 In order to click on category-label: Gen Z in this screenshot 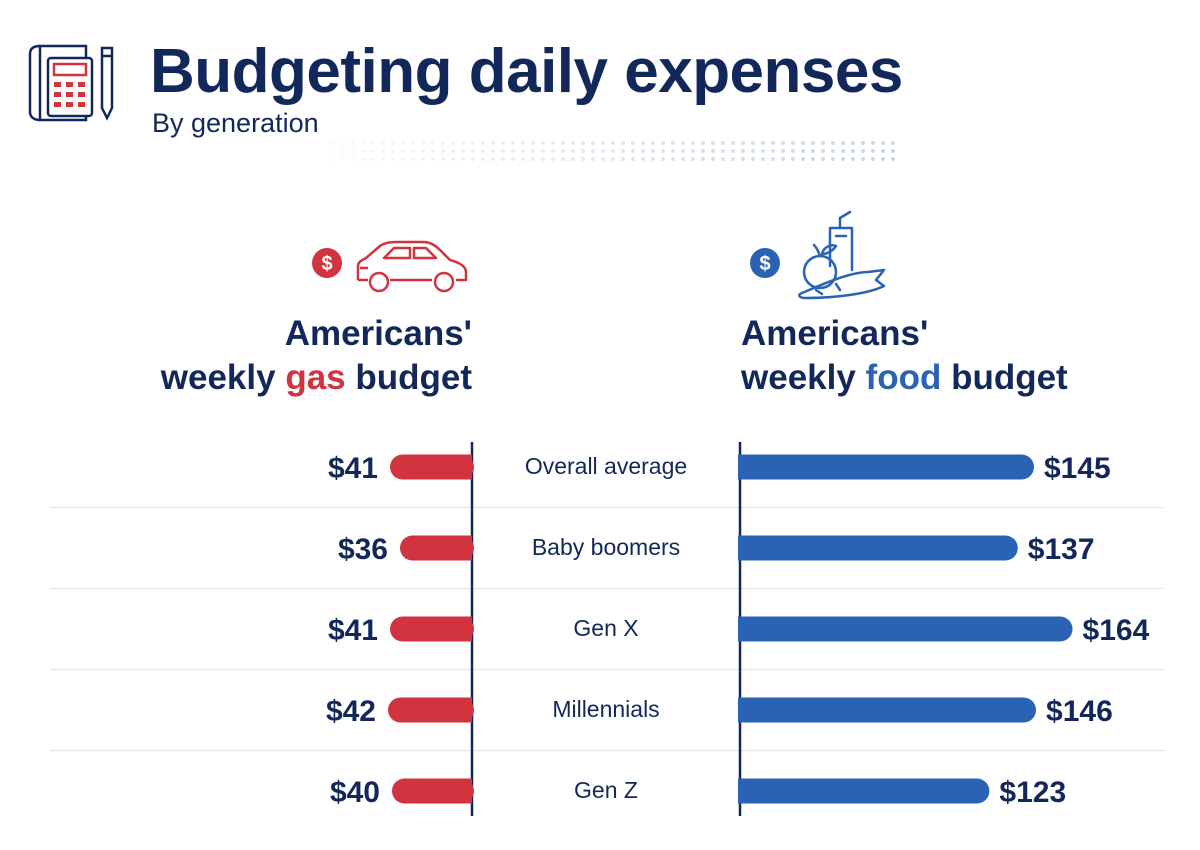, I will do `click(606, 790)`.